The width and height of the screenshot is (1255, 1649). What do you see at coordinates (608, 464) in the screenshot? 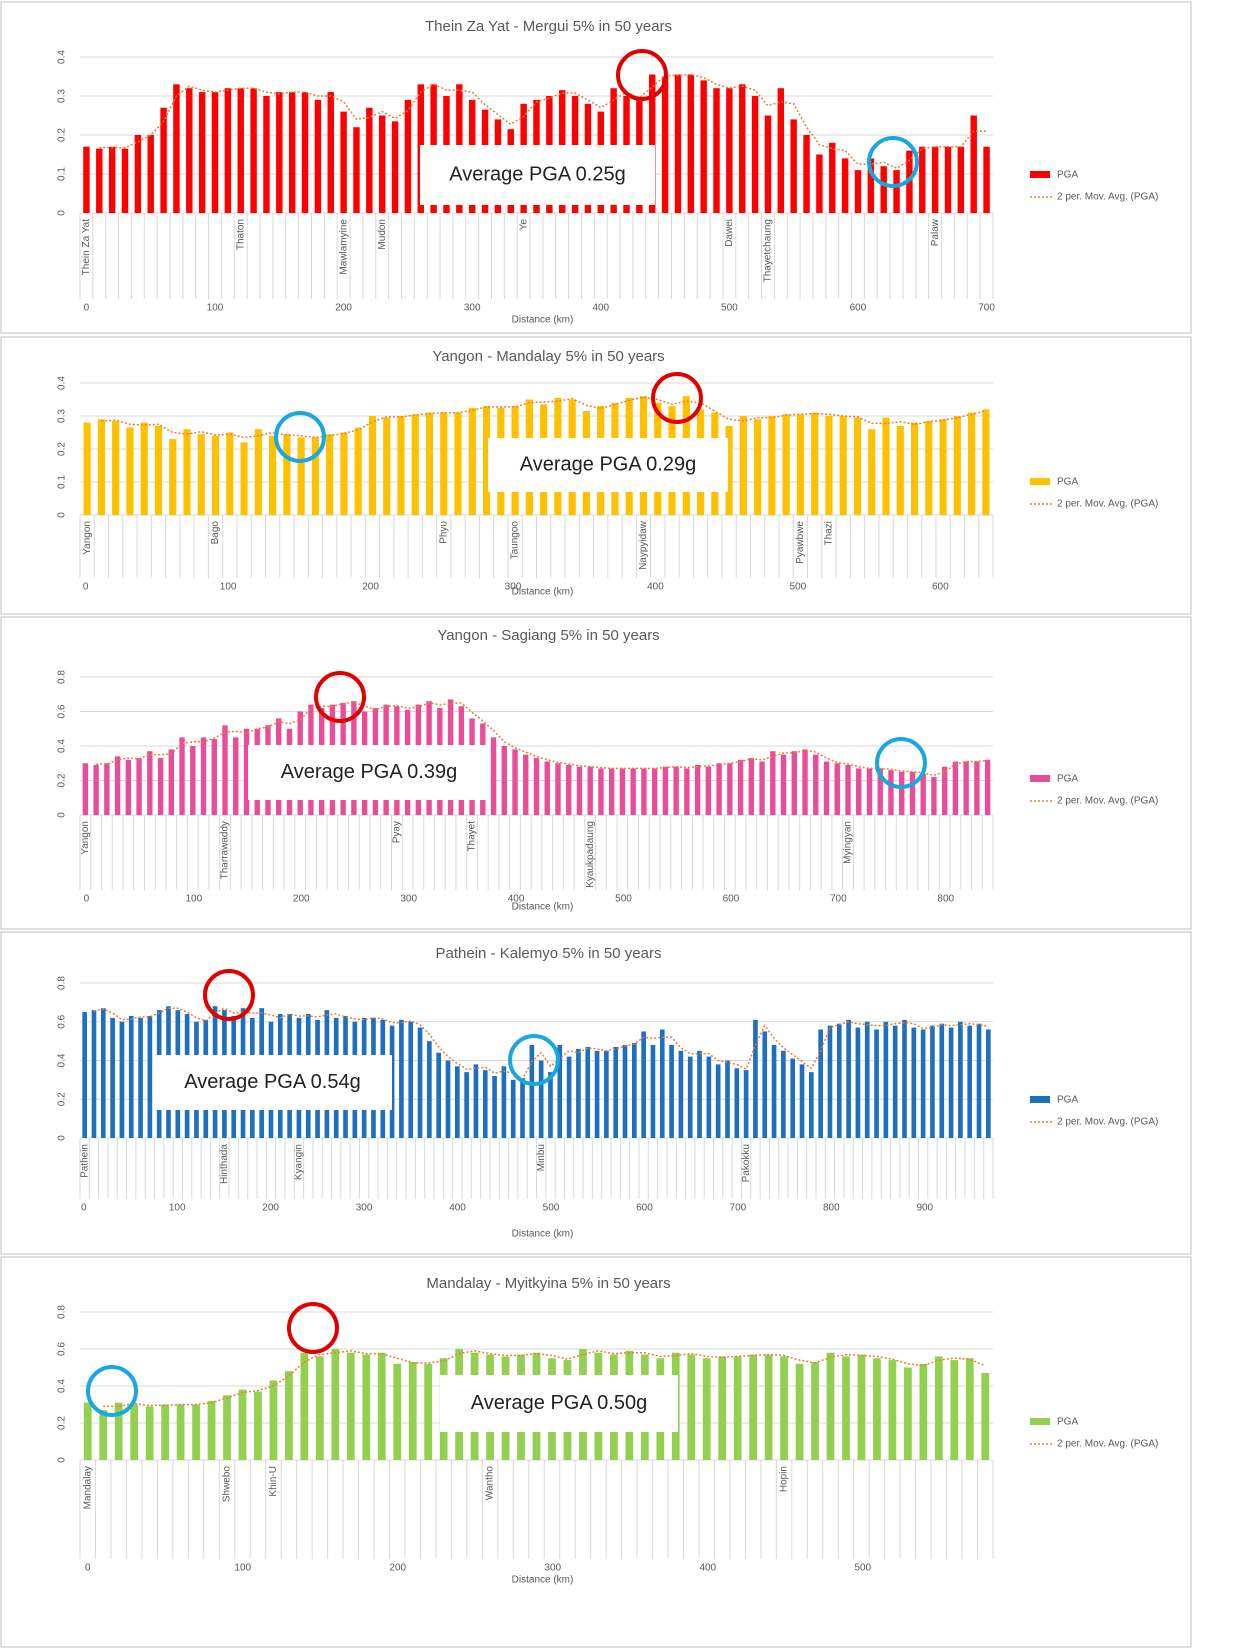
I see `annotation: Average PGA 0.29g` at bounding box center [608, 464].